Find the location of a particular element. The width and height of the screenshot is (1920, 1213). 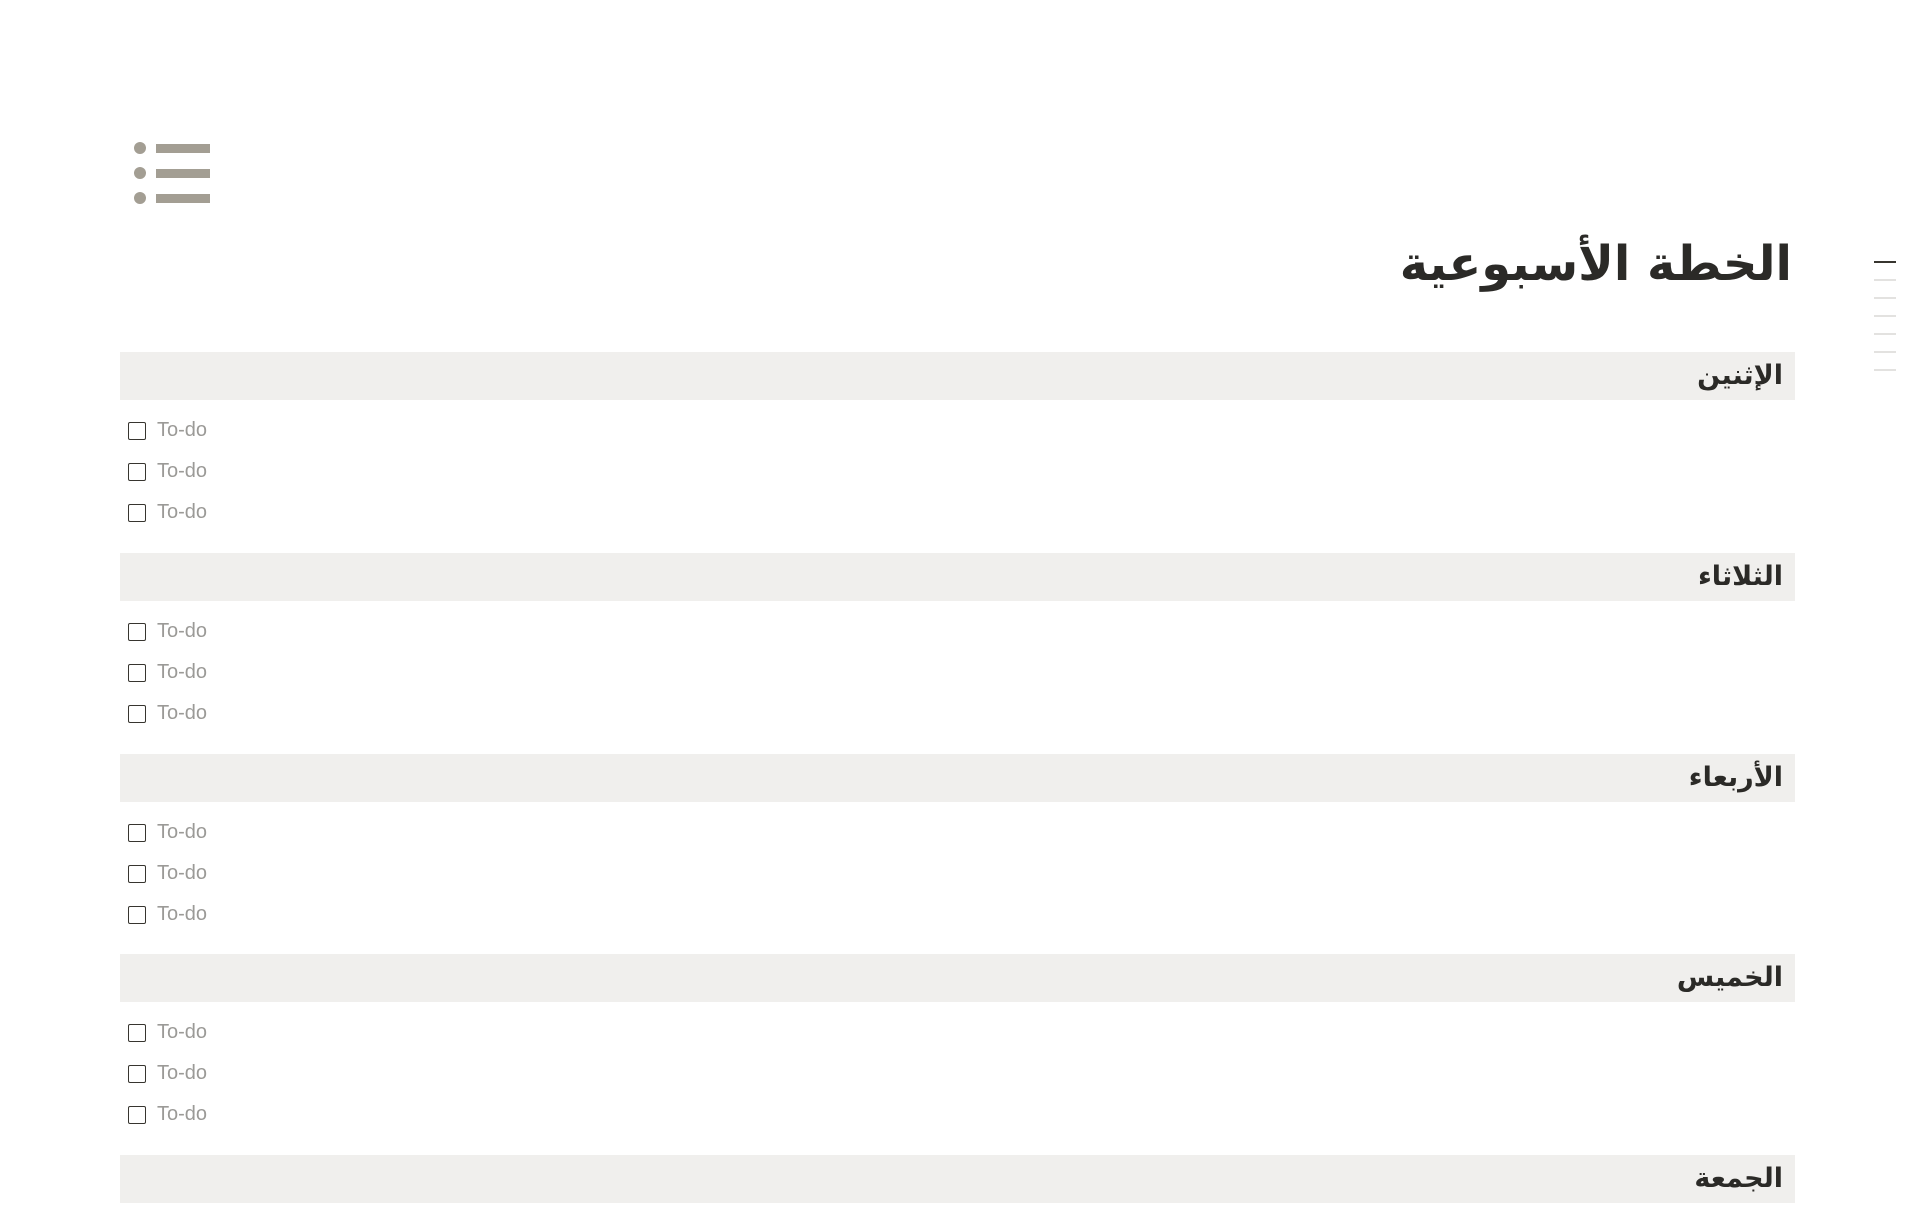

day-heading: الأربعاء is located at coordinates (957, 778).